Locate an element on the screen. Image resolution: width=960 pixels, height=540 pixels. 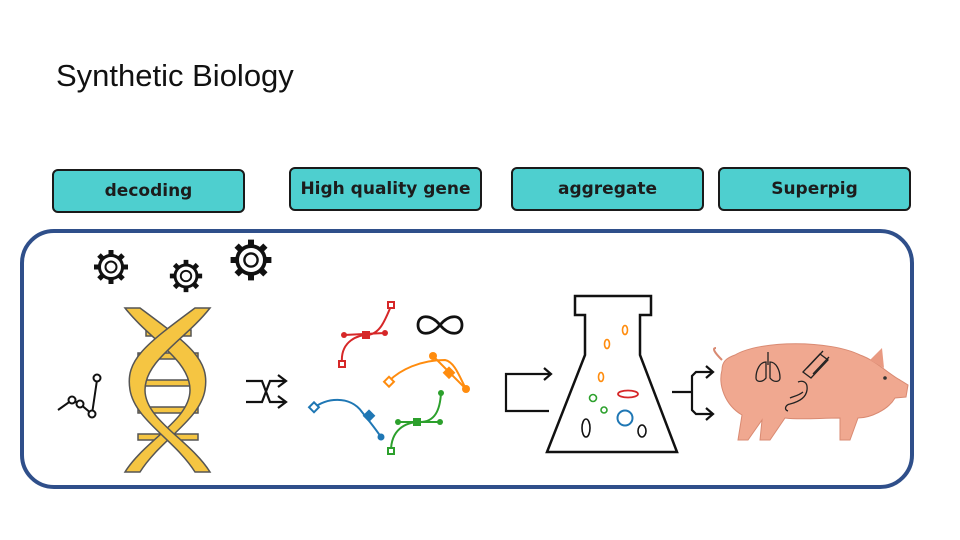
pig-icon is located at coordinates (811, 392).